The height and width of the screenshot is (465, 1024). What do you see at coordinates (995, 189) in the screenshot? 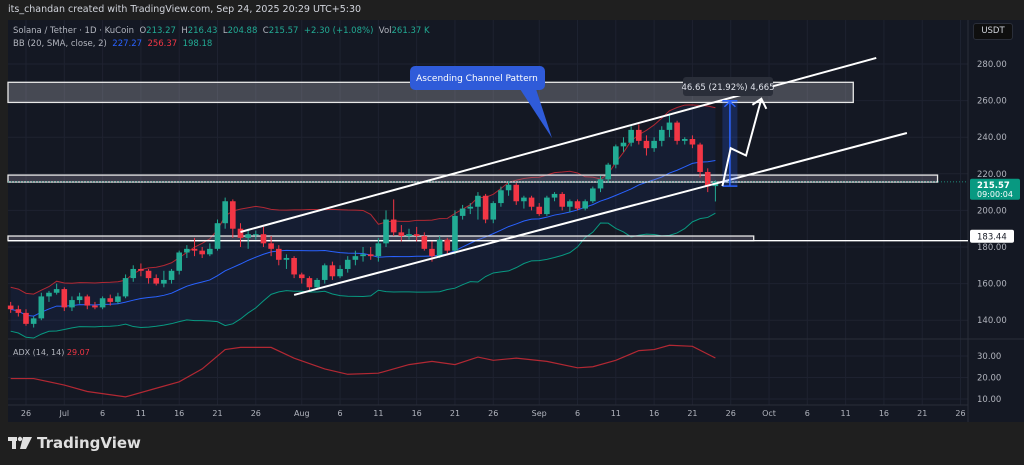
I see `price-tag-box` at bounding box center [995, 189].